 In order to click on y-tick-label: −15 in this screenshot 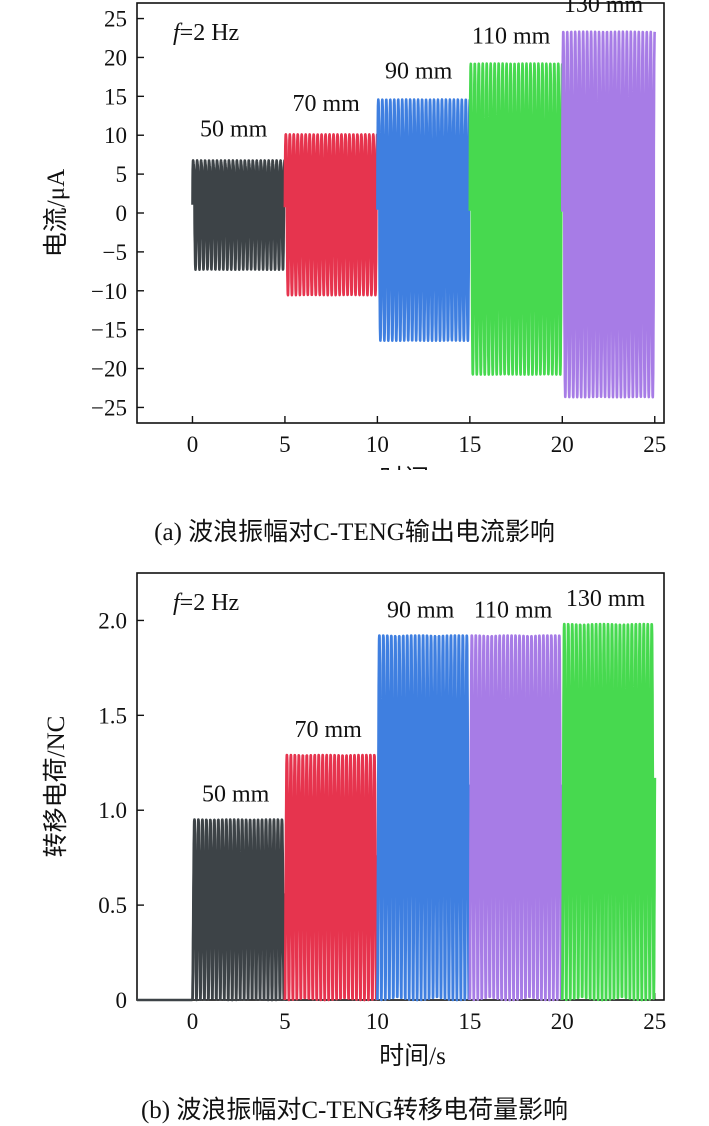, I will do `click(109, 330)`.